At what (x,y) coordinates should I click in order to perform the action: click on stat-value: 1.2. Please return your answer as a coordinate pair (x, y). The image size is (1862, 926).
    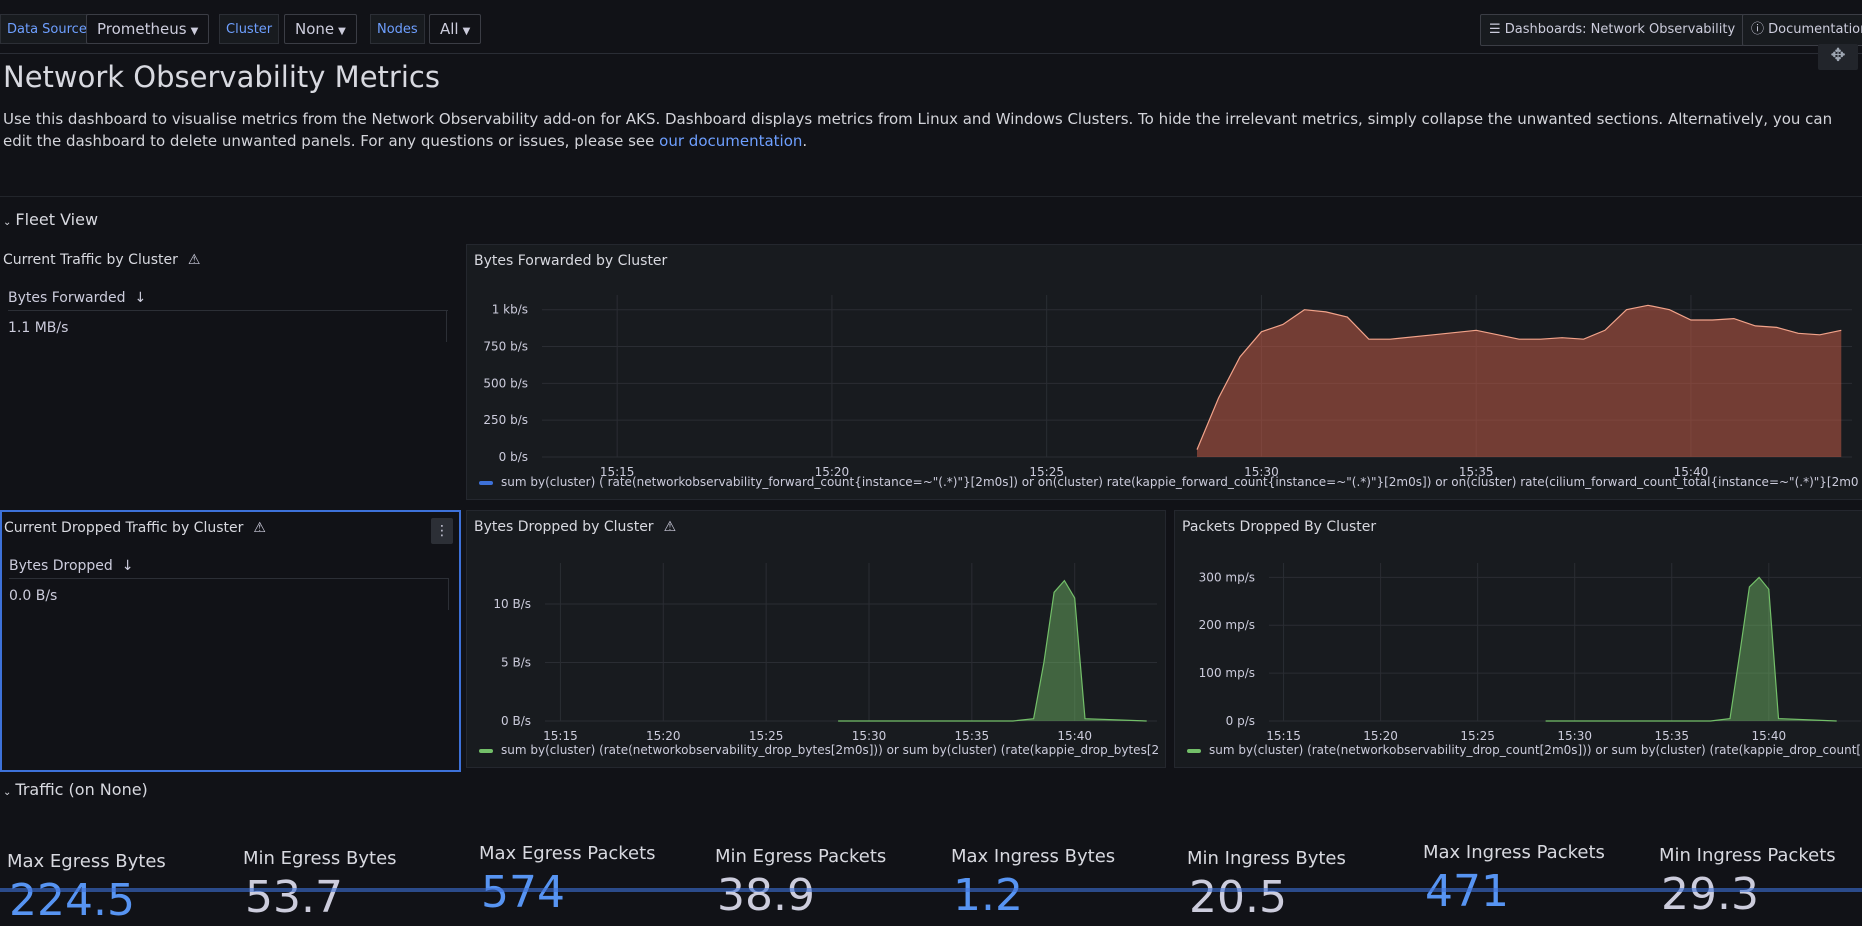
    Looking at the image, I should click on (988, 895).